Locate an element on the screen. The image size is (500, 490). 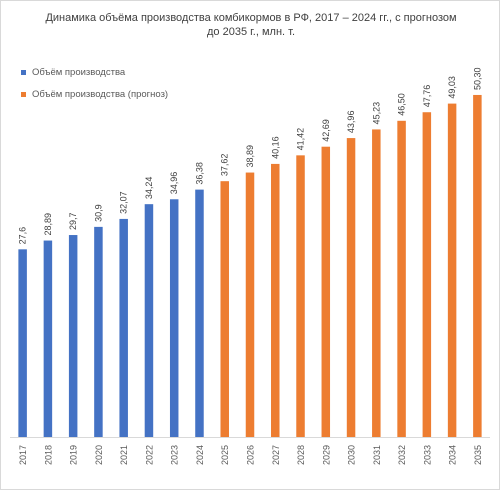
x-tick-label-2023: 2023 is located at coordinates (175, 455).